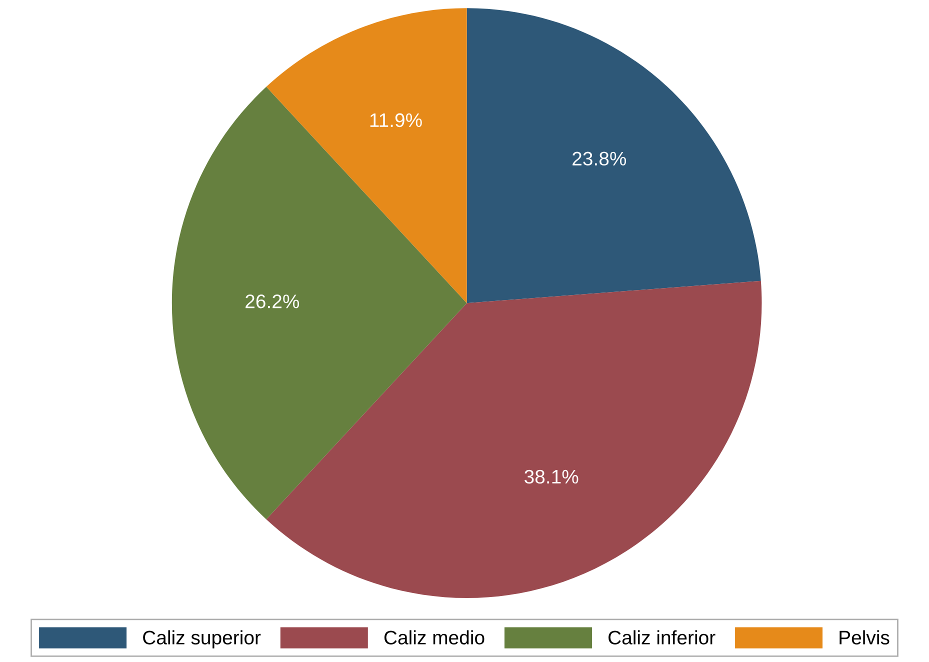 The height and width of the screenshot is (662, 929). I want to click on data-label: 38.1%, so click(551, 477).